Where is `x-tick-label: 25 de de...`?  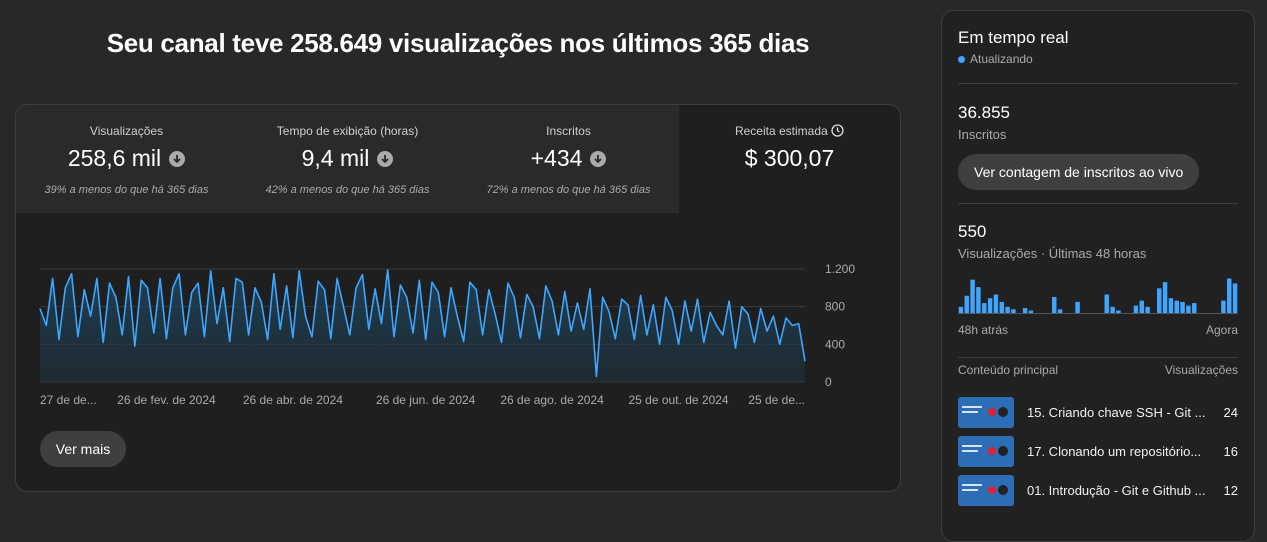 x-tick-label: 25 de de... is located at coordinates (776, 400).